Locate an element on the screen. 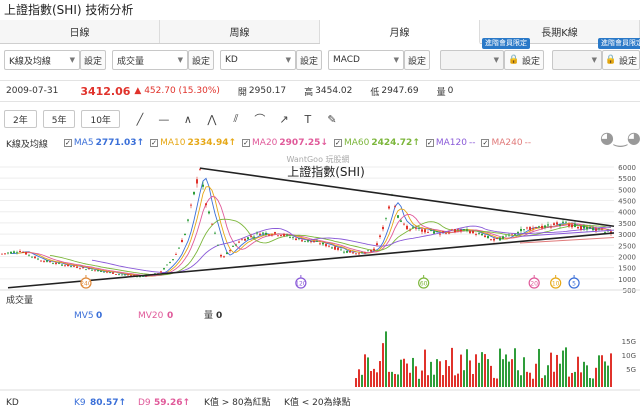  kd-select: KD ▼ is located at coordinates (258, 60).